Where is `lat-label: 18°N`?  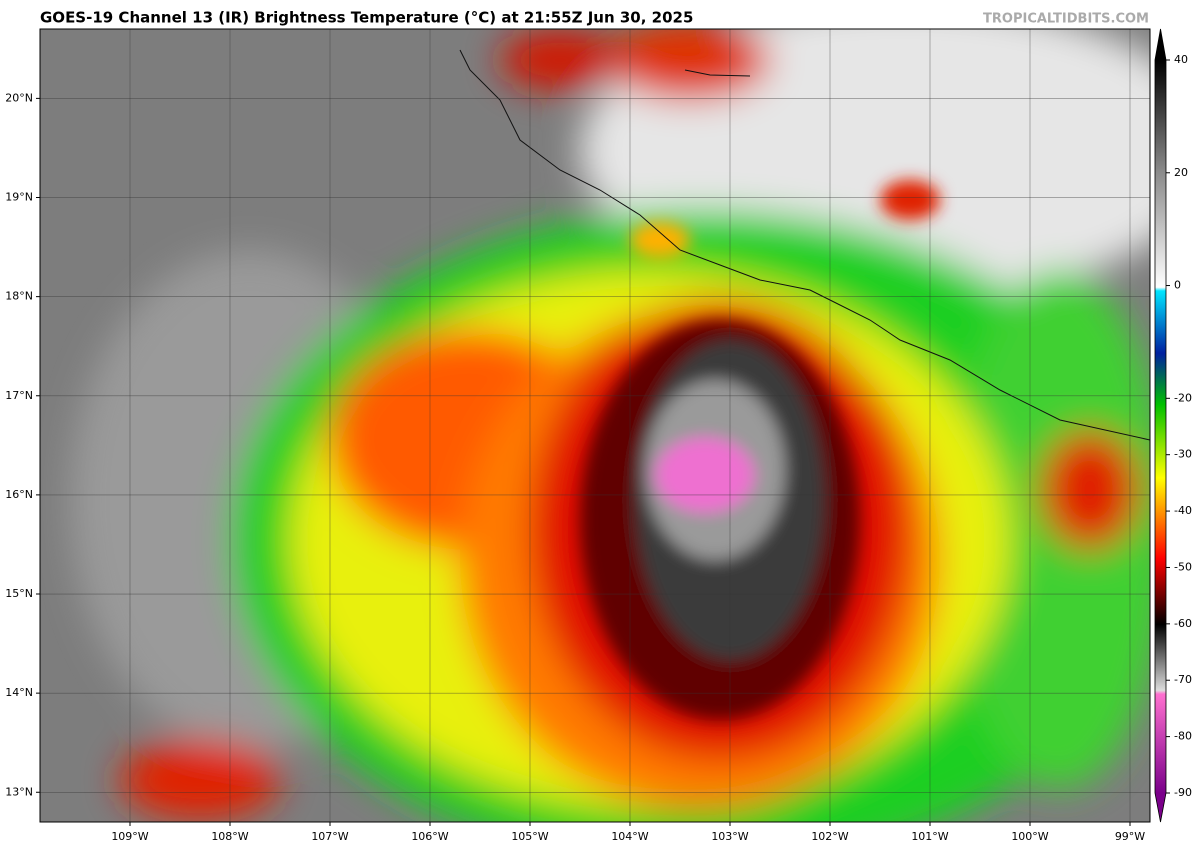
lat-label: 18°N is located at coordinates (19, 296).